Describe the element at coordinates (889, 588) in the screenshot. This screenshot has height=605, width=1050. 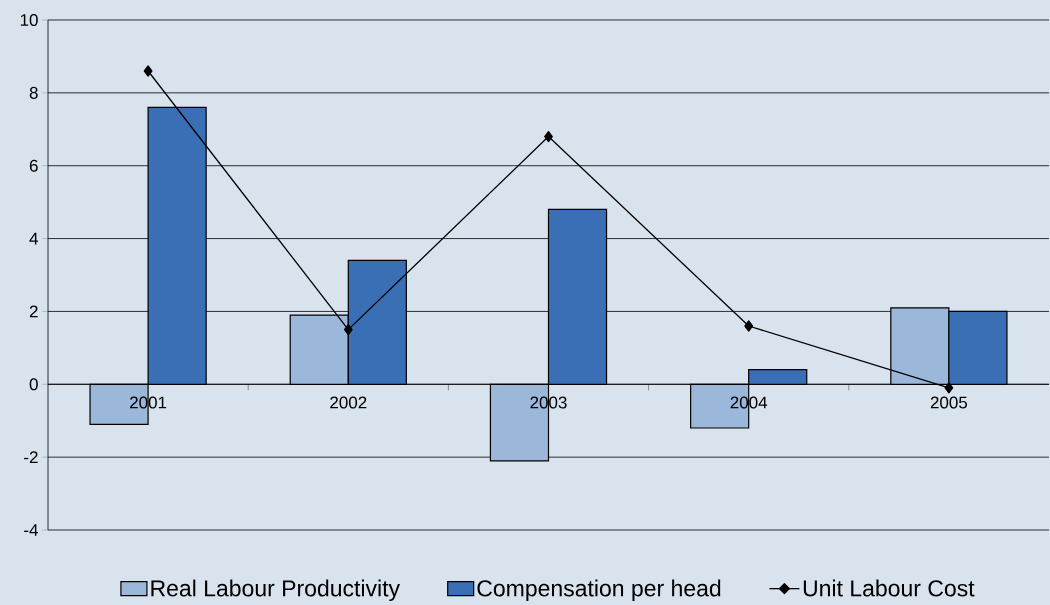
I see `legend-label: Unit Labour Cost` at that location.